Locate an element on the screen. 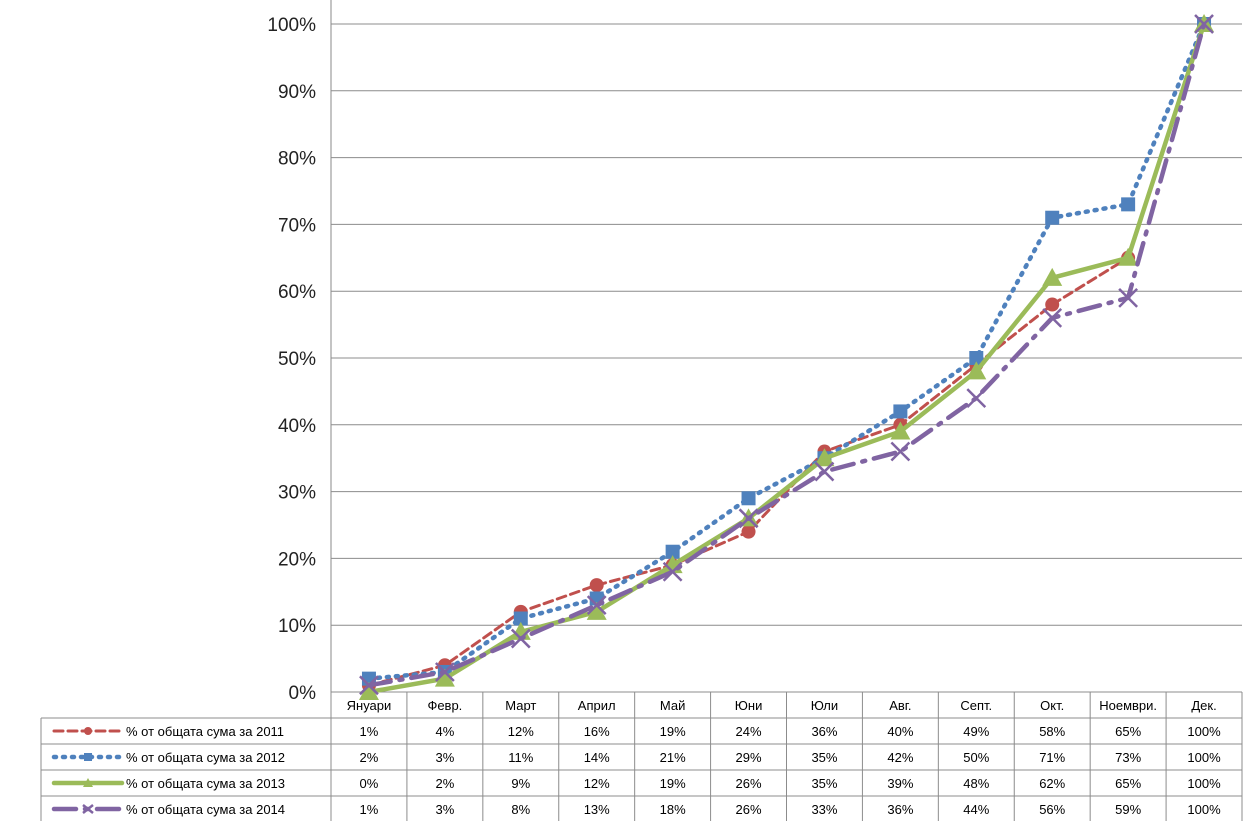  data-table-cell: 56% is located at coordinates (1052, 809).